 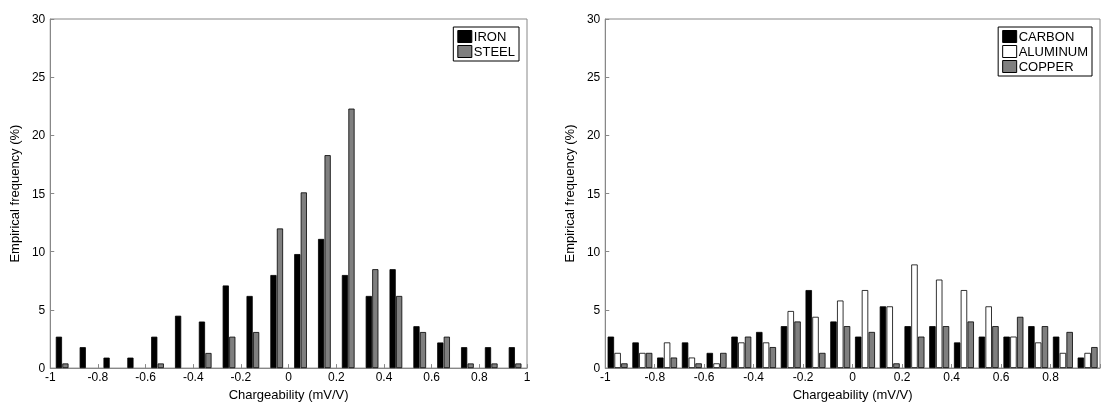 I want to click on legend-label: CARBON, so click(x=1046, y=36).